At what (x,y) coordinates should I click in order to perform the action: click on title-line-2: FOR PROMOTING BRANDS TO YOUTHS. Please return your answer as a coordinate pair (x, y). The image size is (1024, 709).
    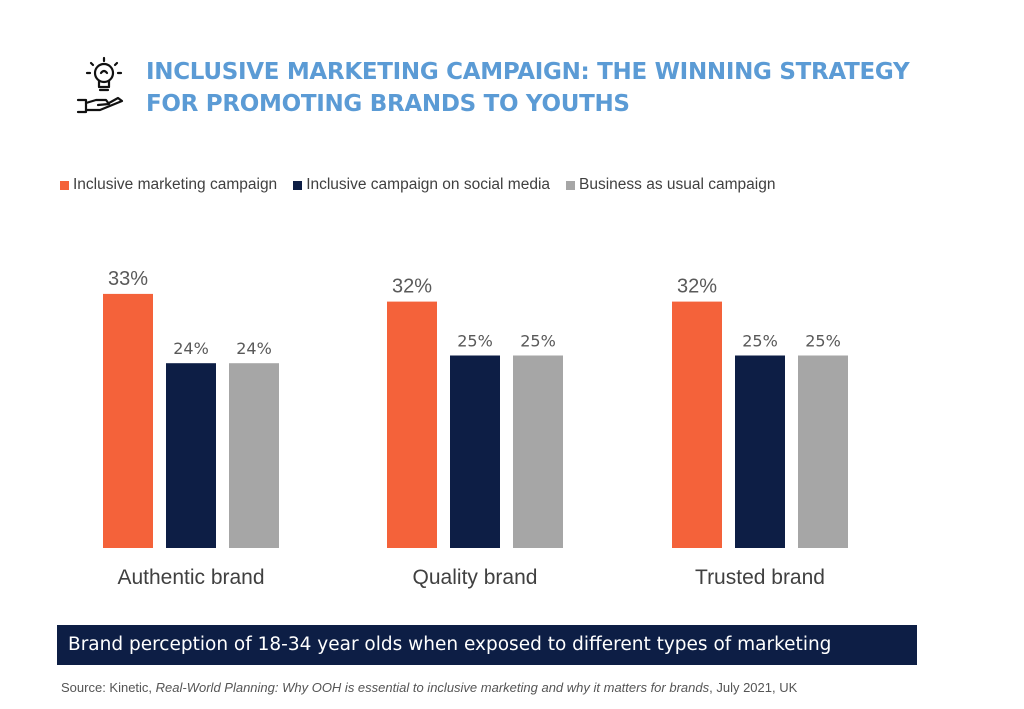
    Looking at the image, I should click on (388, 104).